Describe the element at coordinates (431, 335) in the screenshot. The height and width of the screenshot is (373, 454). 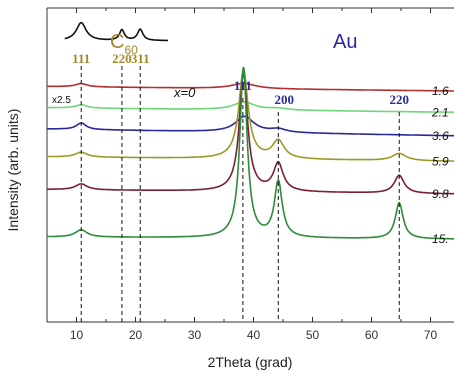
I see `x-tick-label: 70` at that location.